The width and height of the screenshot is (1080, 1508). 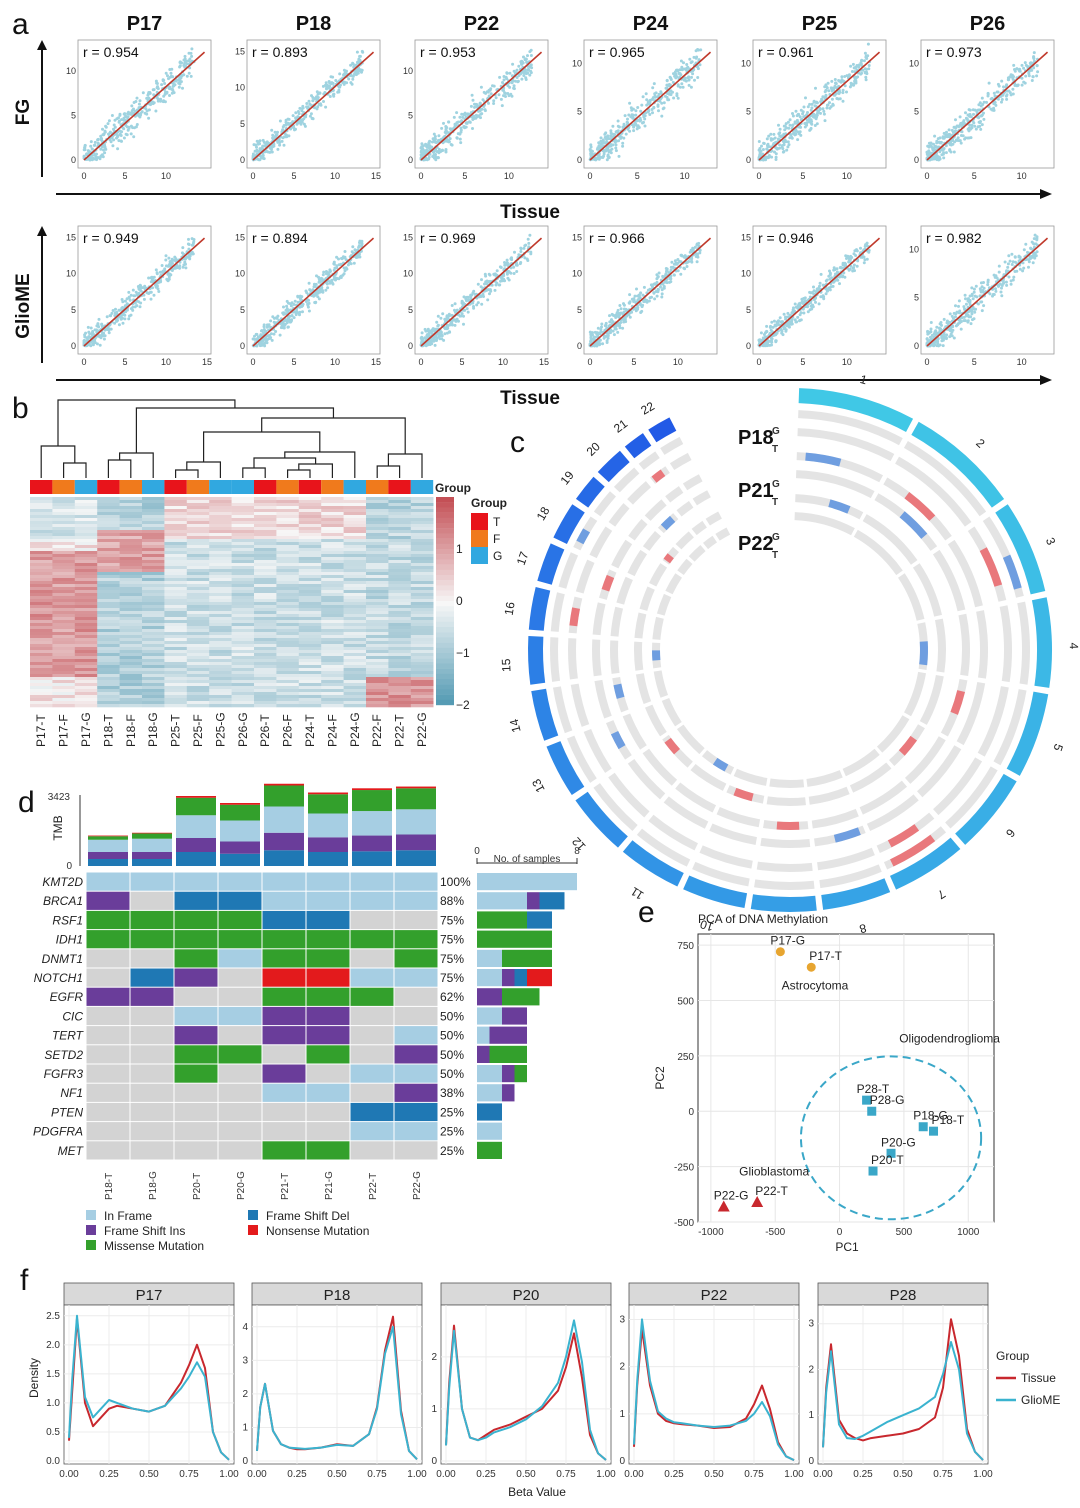 What do you see at coordinates (408, 237) in the screenshot?
I see `y-tick-label: 15` at bounding box center [408, 237].